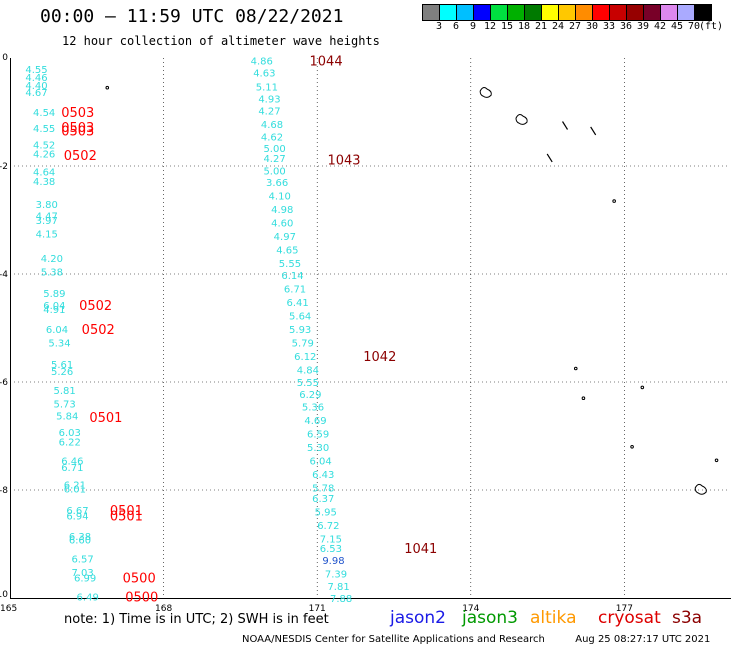 This screenshot has height=650, width=740. What do you see at coordinates (285, 237) in the screenshot?
I see `wave-height-label: 4.97` at bounding box center [285, 237].